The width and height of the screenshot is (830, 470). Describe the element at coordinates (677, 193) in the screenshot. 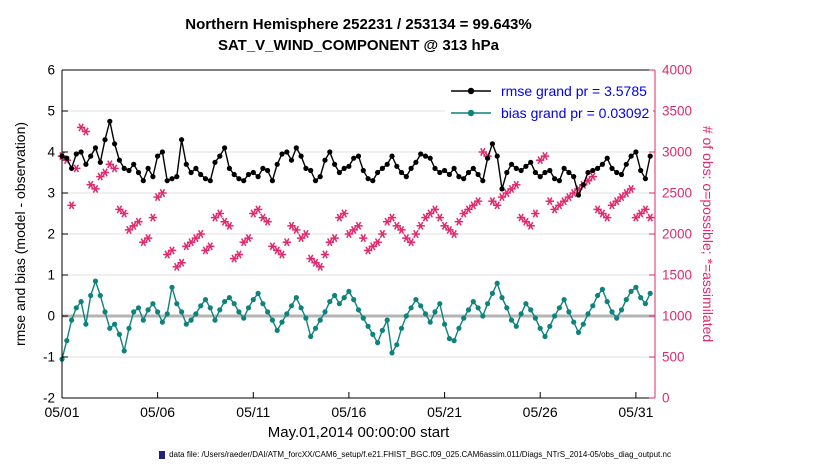

I see `svg-text: 2500` at that location.